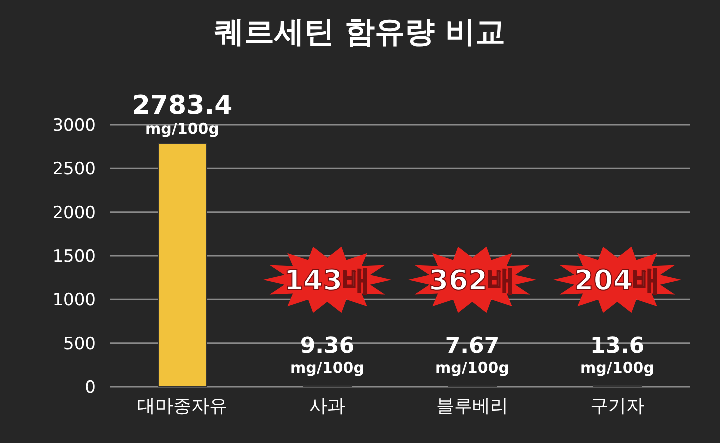 Image resolution: width=720 pixels, height=443 pixels. What do you see at coordinates (74, 213) in the screenshot?
I see `y-tick-label: 2000` at bounding box center [74, 213].